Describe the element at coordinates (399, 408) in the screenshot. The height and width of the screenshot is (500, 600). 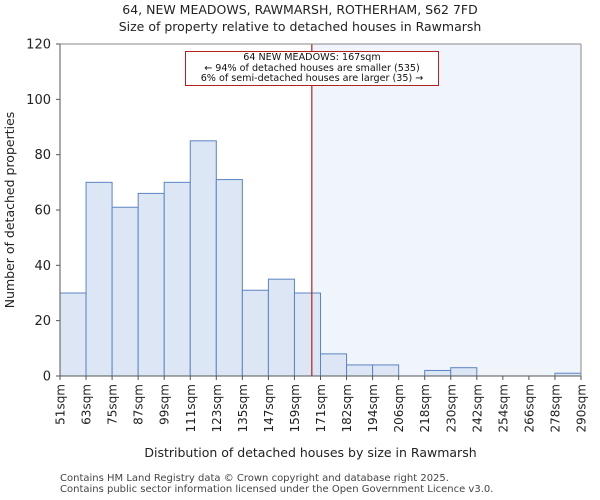
I see `x-tick-label: 206sqm` at that location.